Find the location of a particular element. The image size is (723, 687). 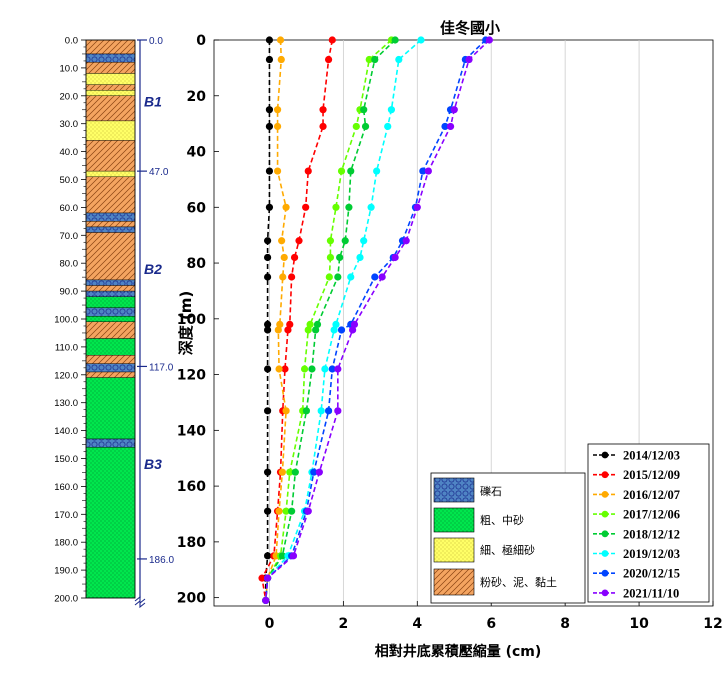

legend-label: 2020/12/15 is located at coordinates (651, 574).